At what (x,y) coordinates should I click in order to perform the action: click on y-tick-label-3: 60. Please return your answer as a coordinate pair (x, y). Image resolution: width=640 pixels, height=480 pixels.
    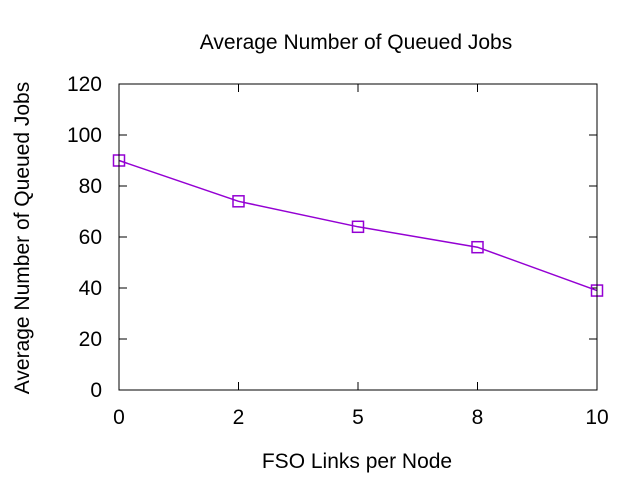
    Looking at the image, I should click on (90, 237).